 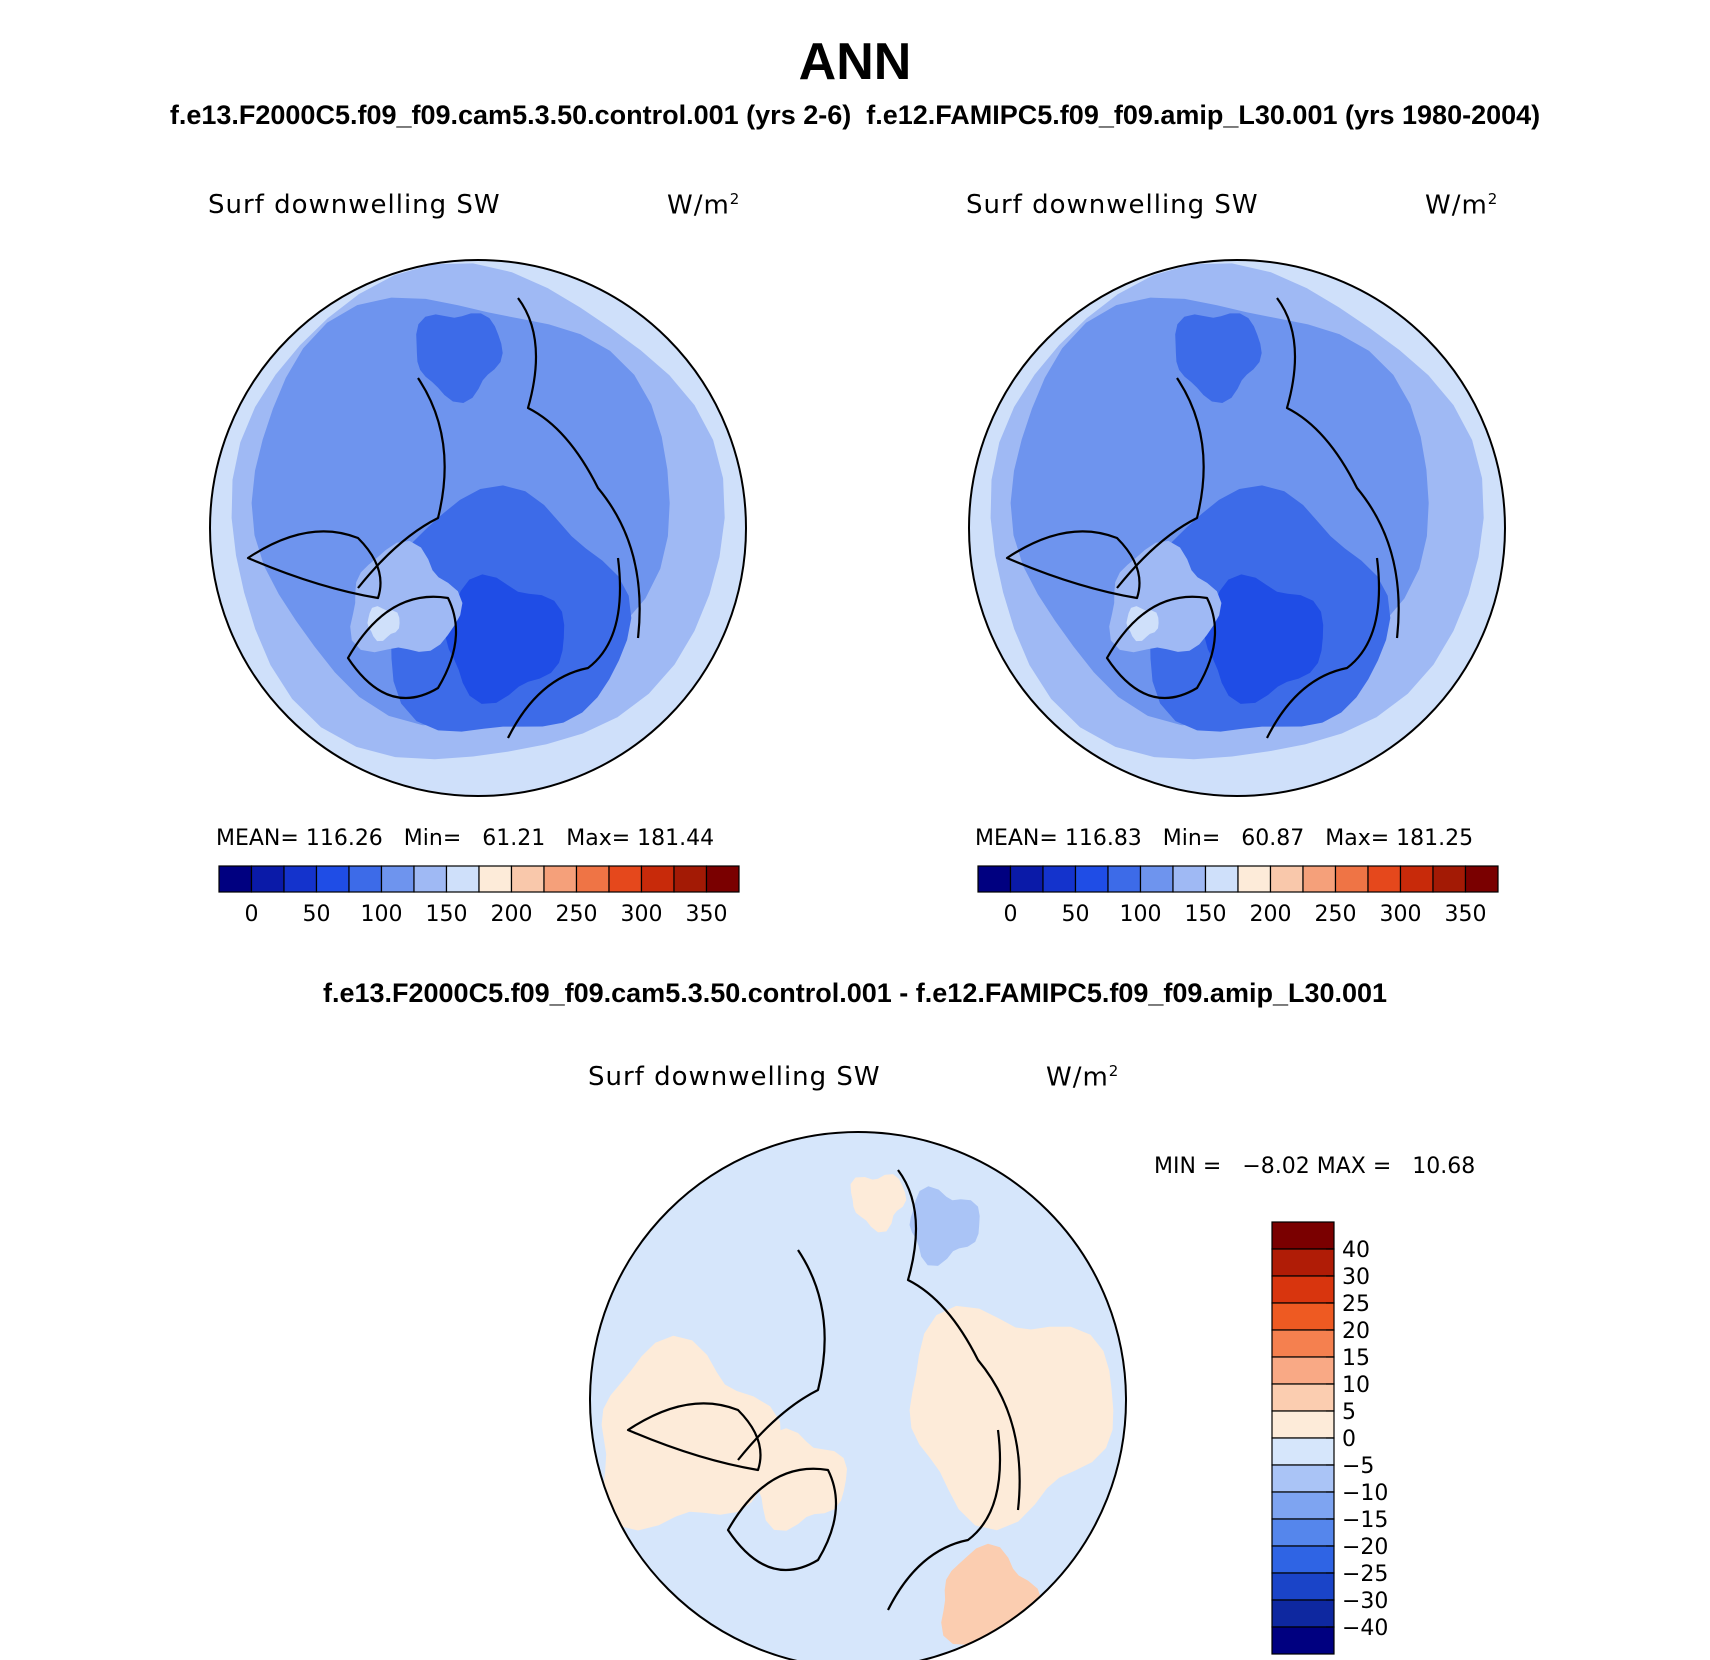 I want to click on panel3-units: W/m, so click(x=1077, y=1077).